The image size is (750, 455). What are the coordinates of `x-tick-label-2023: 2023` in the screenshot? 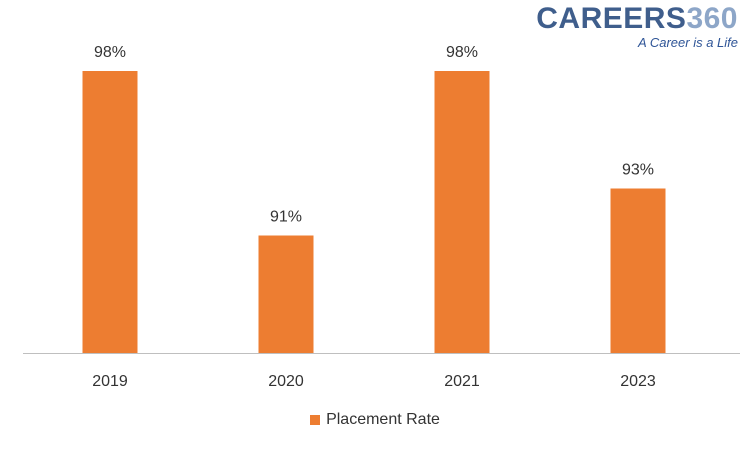 It's located at (638, 381).